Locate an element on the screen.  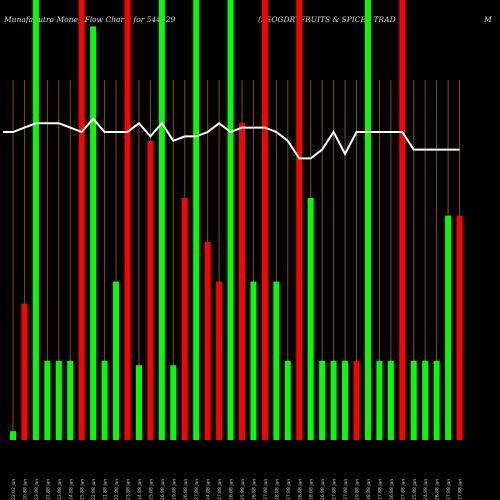
chart-title: MunafaSutra Money Flow Charts for 544329 is located at coordinates (90, 19).